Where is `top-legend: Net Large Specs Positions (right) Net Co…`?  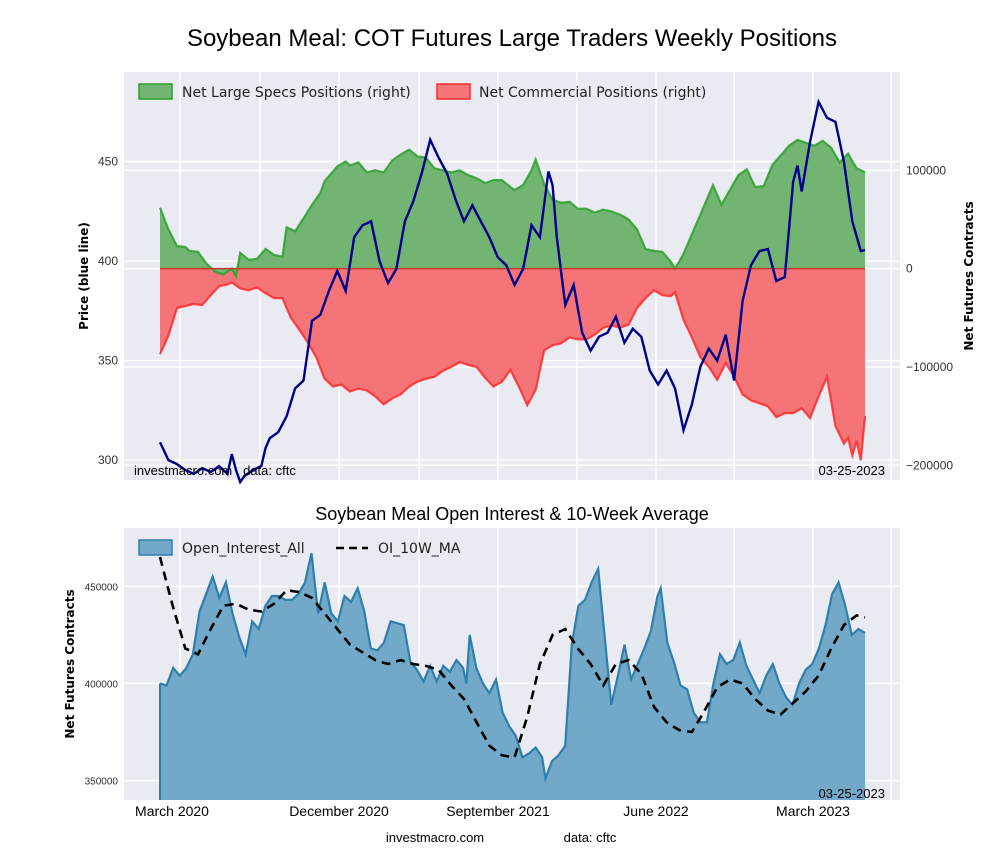 top-legend: Net Large Specs Positions (right) Net Co… is located at coordinates (422, 92).